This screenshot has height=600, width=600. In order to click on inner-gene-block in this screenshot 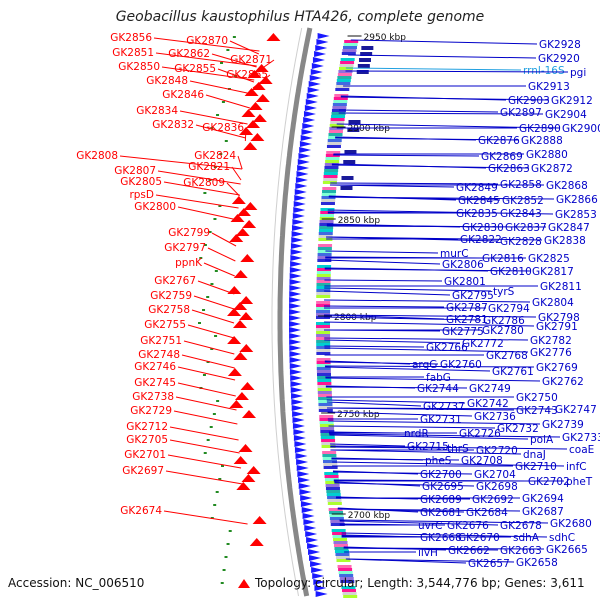, I will do `click(363, 66)`.